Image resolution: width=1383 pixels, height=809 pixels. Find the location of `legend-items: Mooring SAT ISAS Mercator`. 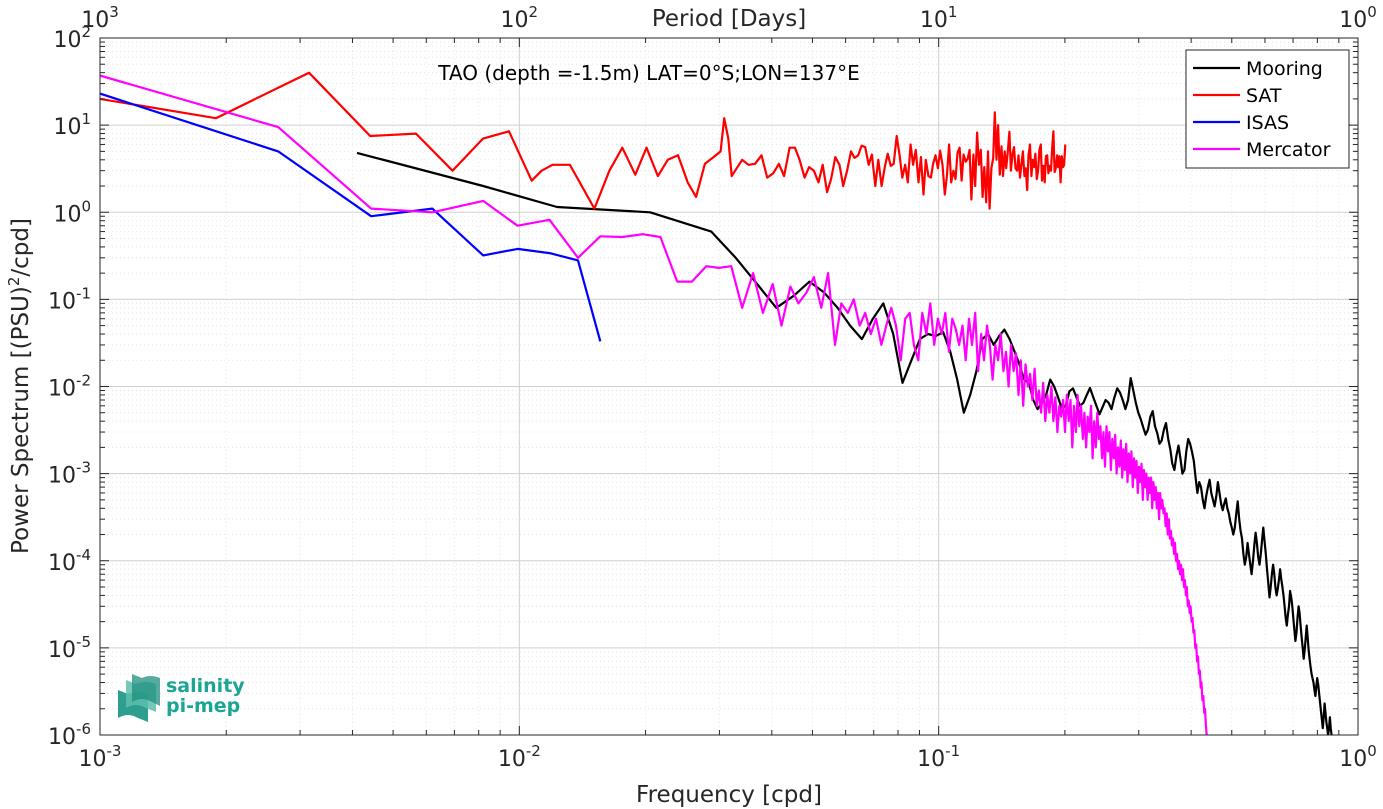

legend-items: Mooring SAT ISAS Mercator is located at coordinates (1262, 109).